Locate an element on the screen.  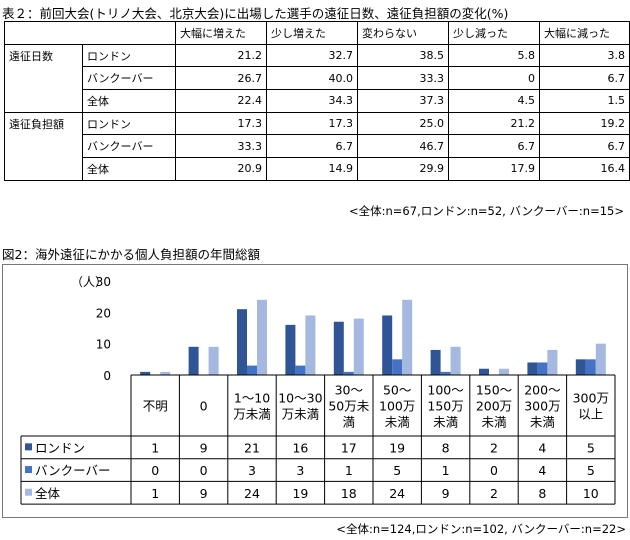
table1-cell: 19.2 is located at coordinates (584, 123).